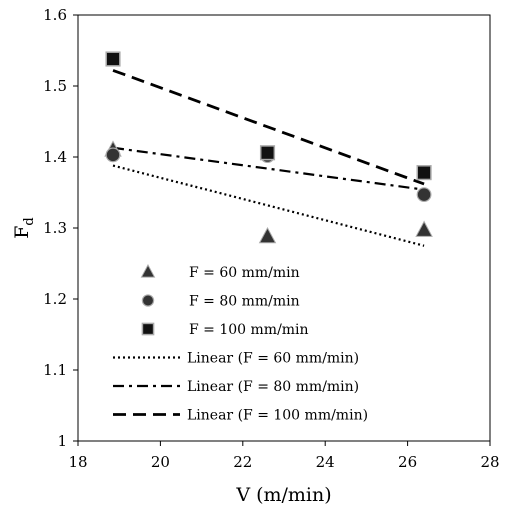 This screenshot has height=510, width=505. Describe the element at coordinates (277, 416) in the screenshot. I see `legend-label: Linear (F = 100 mm/min)` at that location.